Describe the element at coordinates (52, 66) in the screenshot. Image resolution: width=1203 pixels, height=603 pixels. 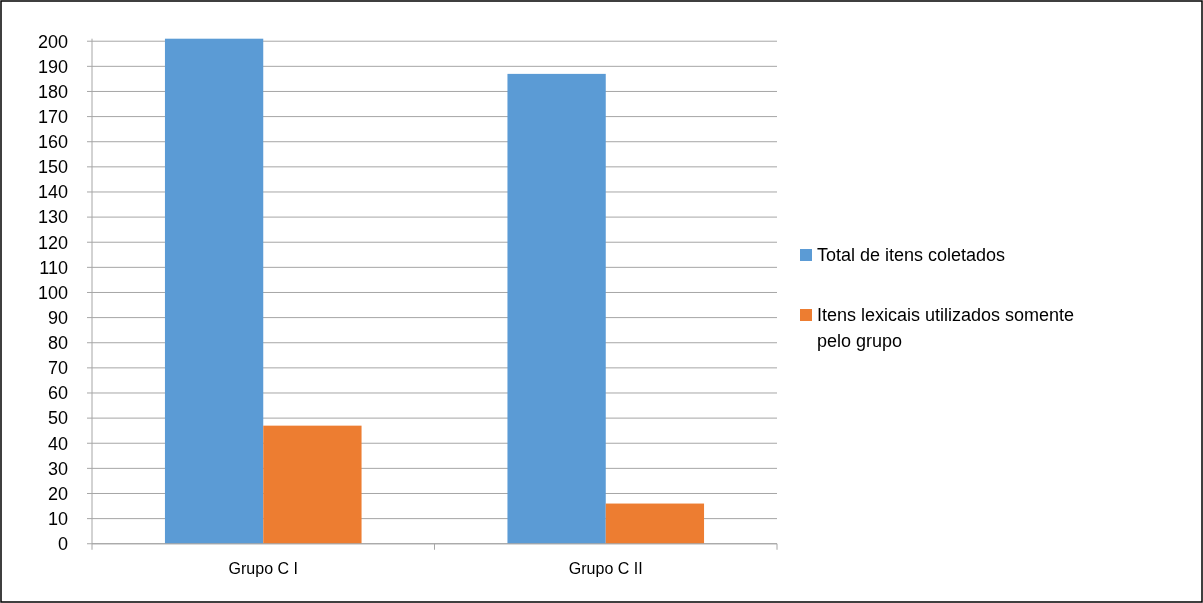
I see `y-tick-label: 190` at that location.